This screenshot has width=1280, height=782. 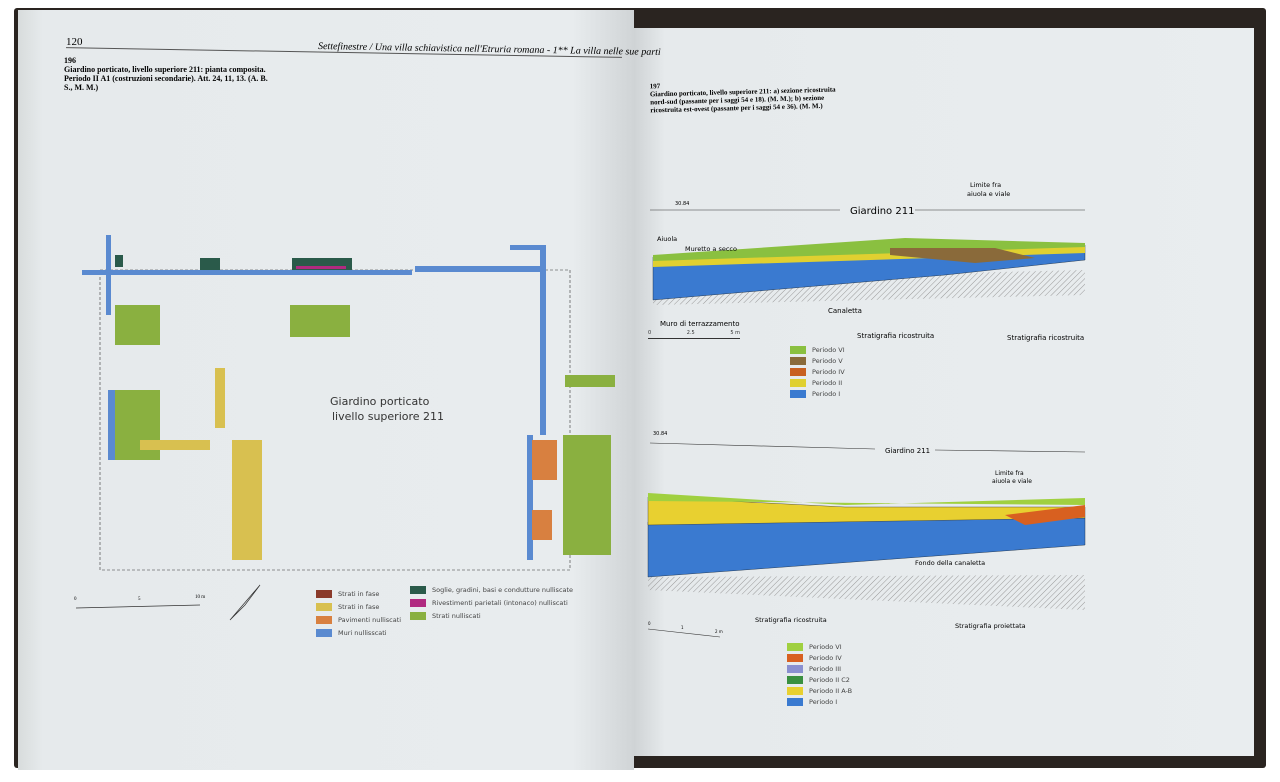 What do you see at coordinates (388, 416) in the screenshot?
I see `plan-label: livello superiore 211` at bounding box center [388, 416].